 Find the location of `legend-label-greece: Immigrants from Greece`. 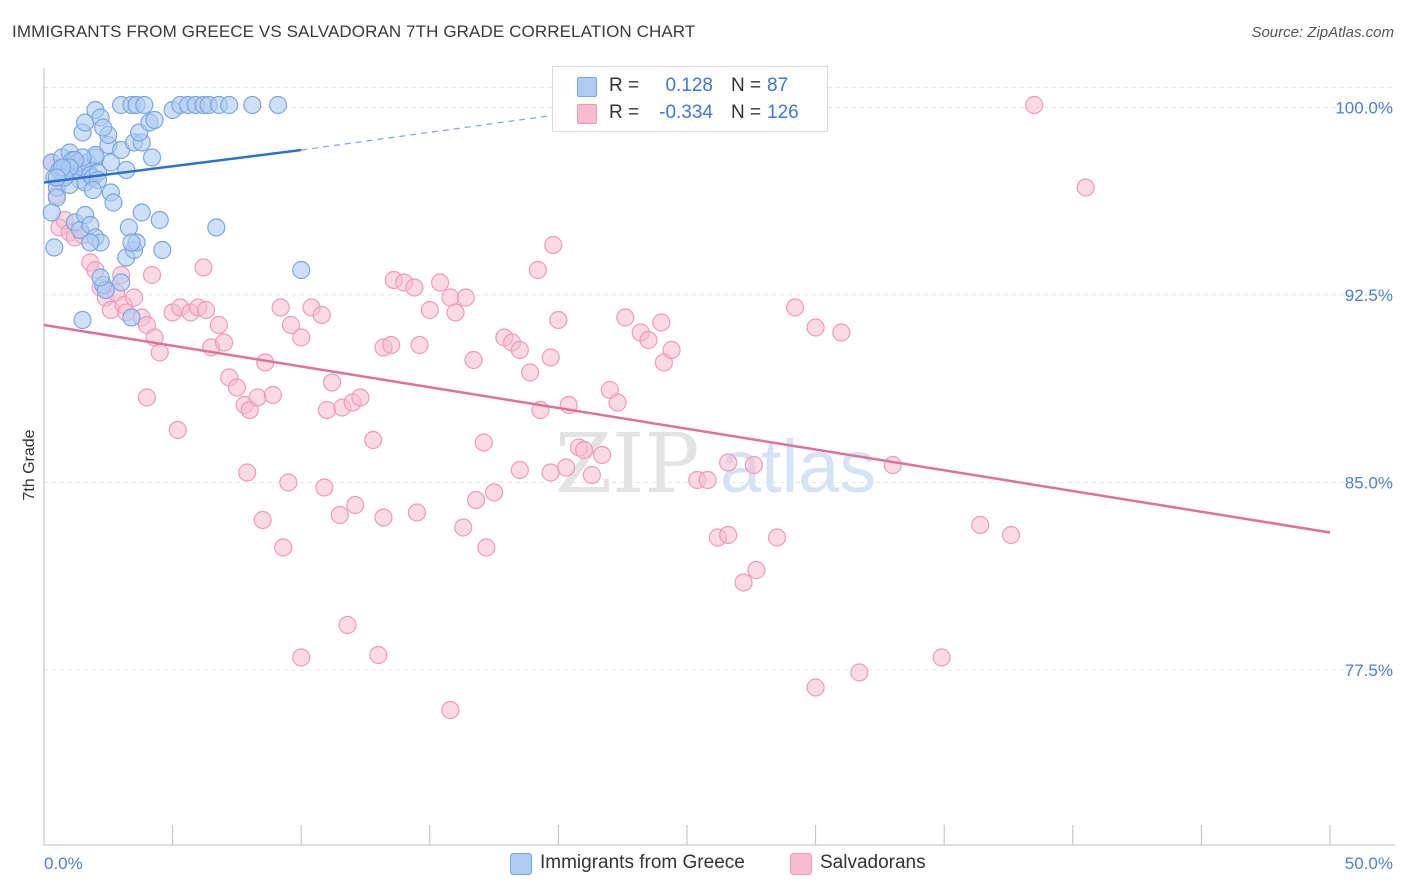

legend-label-greece: Immigrants from Greece is located at coordinates (642, 862).